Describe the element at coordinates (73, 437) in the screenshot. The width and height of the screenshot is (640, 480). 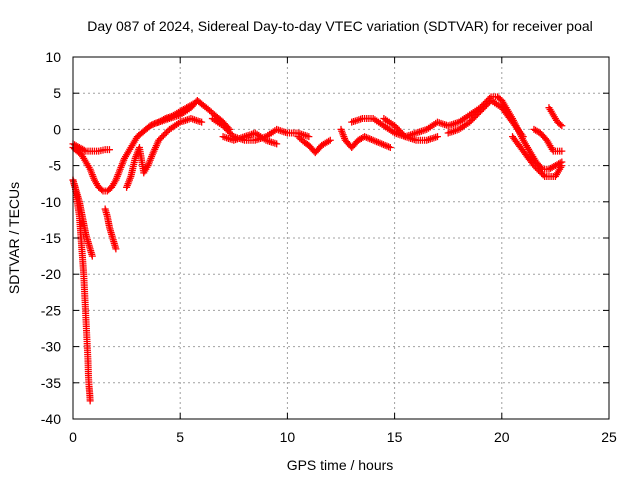
I see `x-tick-label: 0` at that location.